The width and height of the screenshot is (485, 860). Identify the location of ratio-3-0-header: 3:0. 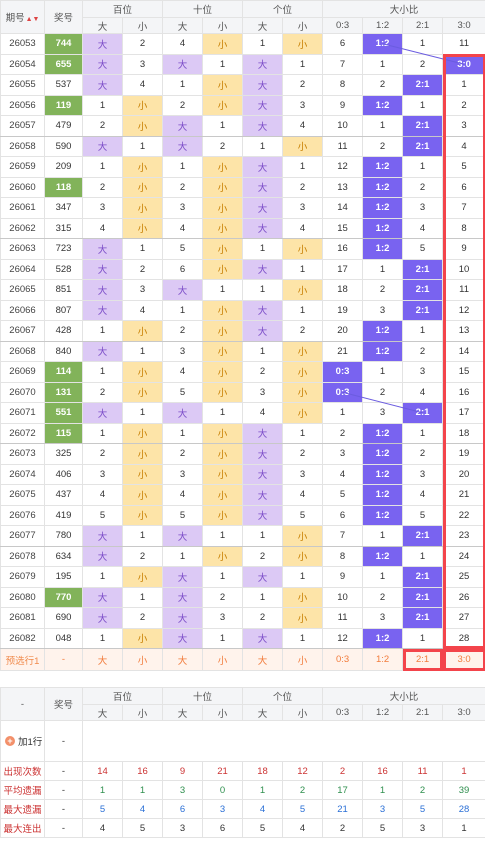
(463, 712).